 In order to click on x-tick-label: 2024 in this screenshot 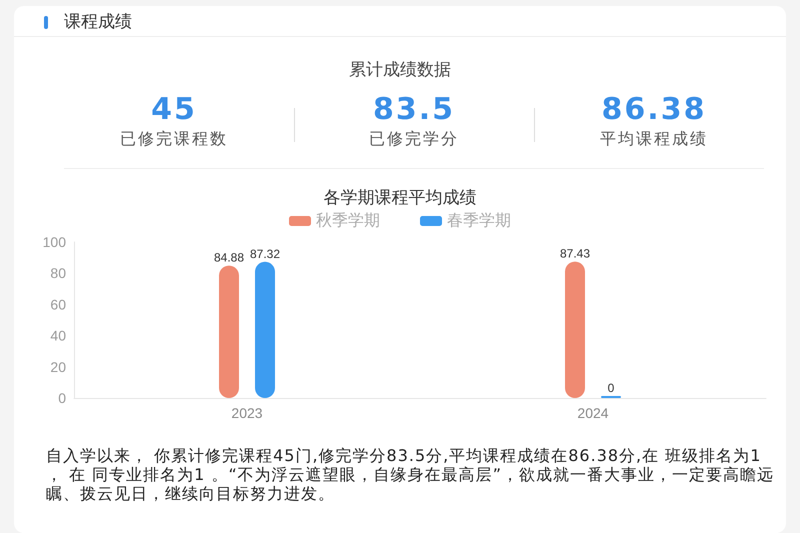, I will do `click(593, 413)`.